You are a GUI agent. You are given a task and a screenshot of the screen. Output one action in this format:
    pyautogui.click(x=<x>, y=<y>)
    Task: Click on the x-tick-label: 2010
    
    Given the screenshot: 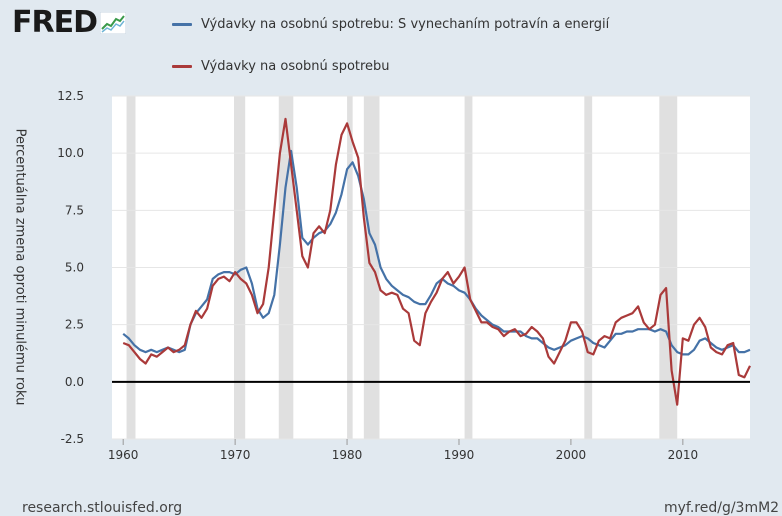 What is the action you would take?
    pyautogui.click(x=683, y=455)
    